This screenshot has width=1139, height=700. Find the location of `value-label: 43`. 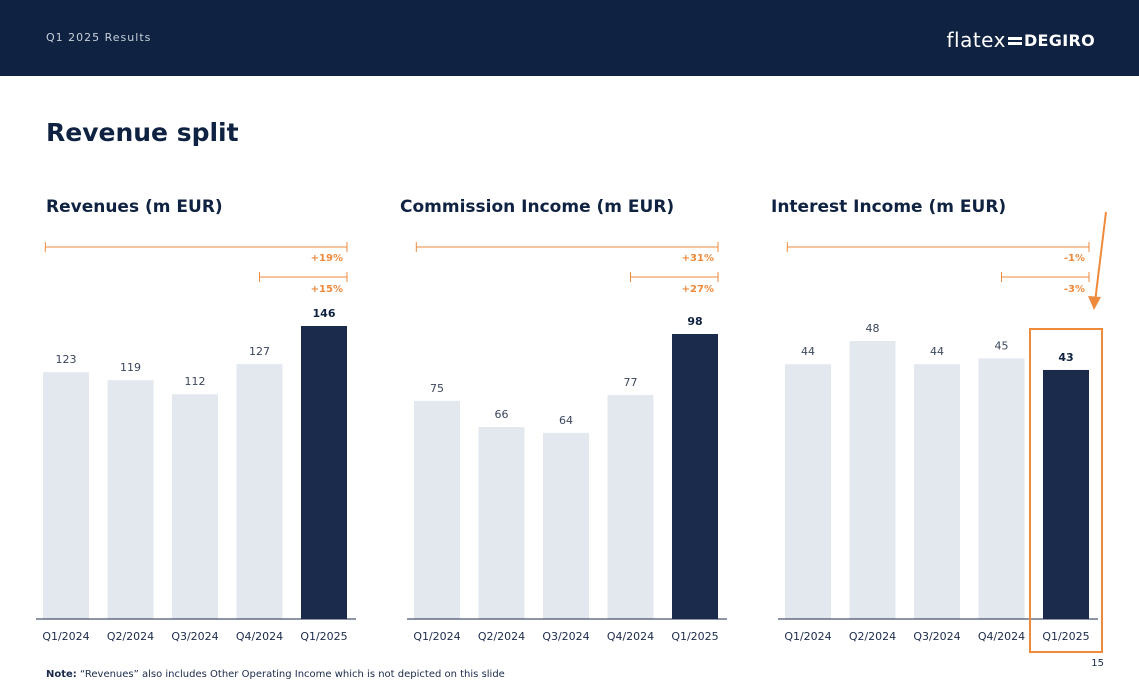

value-label: 43 is located at coordinates (1065, 357).